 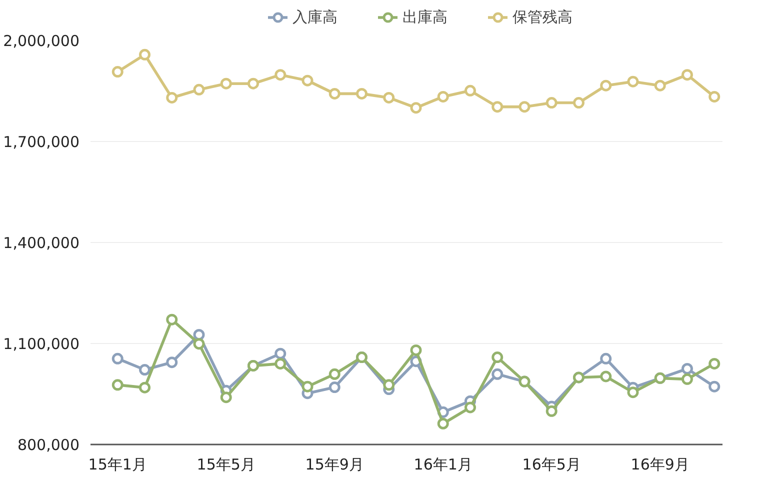 I want to click on x-tick-label: 16年1月, so click(x=443, y=465).